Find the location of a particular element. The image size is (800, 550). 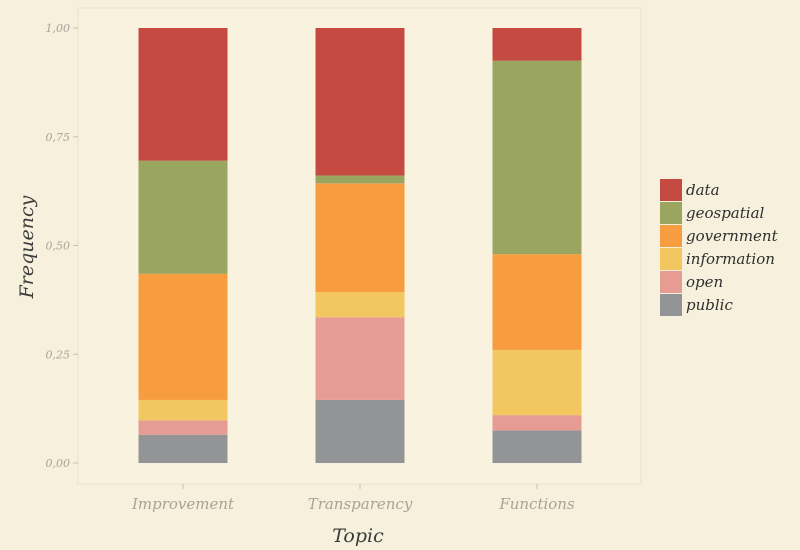

x-axis-title: Topic is located at coordinates (358, 536).